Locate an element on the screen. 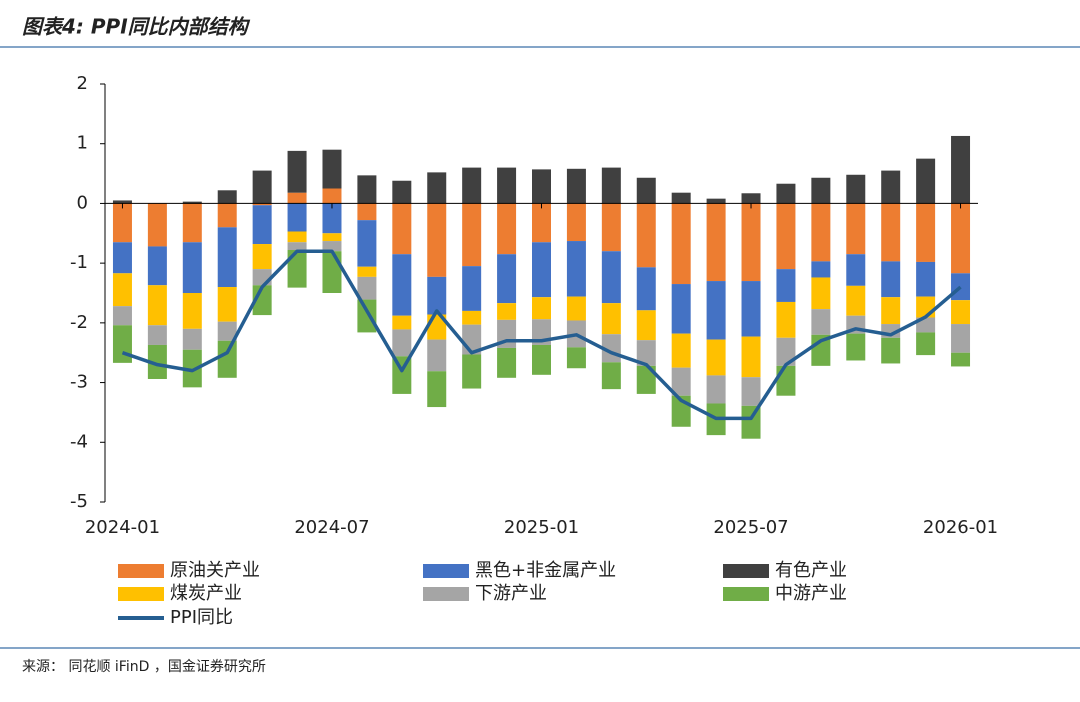  y-tick-label: -1 is located at coordinates (79, 262).